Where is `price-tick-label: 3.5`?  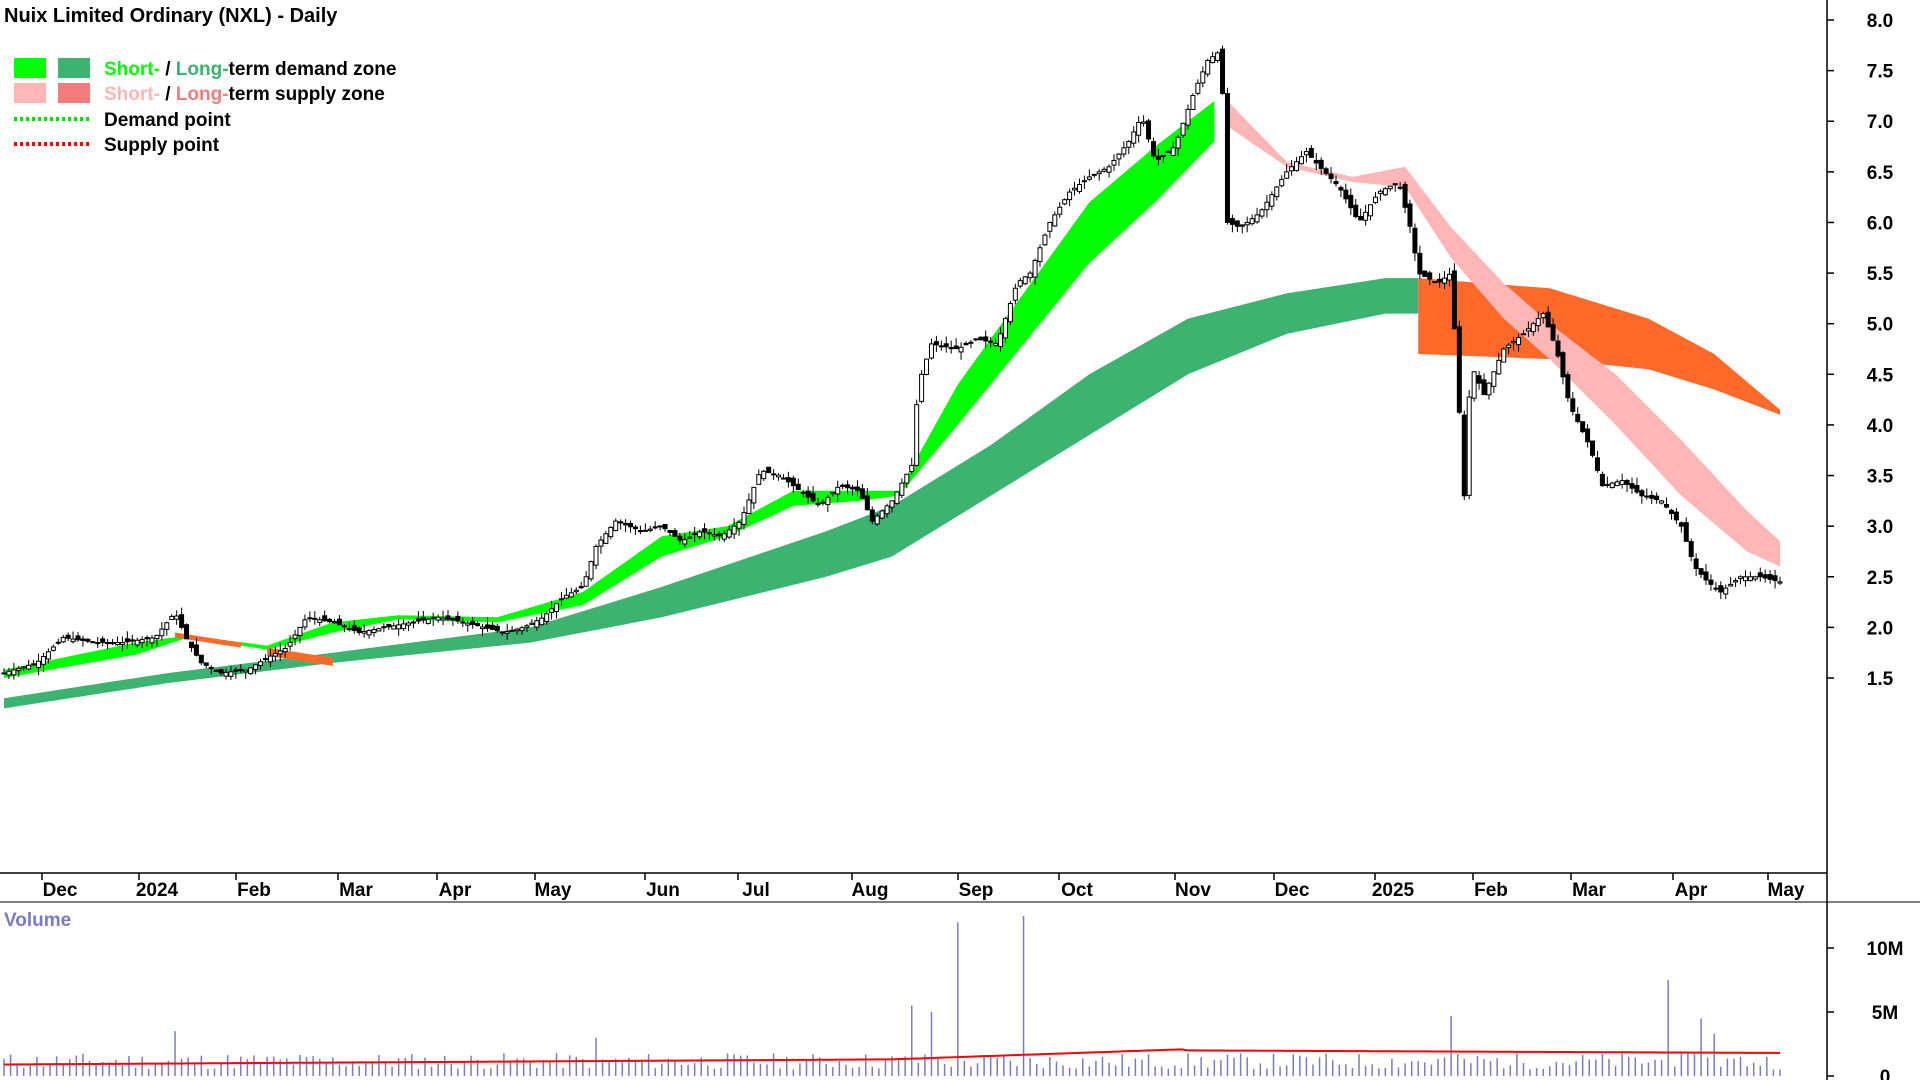 price-tick-label: 3.5 is located at coordinates (1880, 477).